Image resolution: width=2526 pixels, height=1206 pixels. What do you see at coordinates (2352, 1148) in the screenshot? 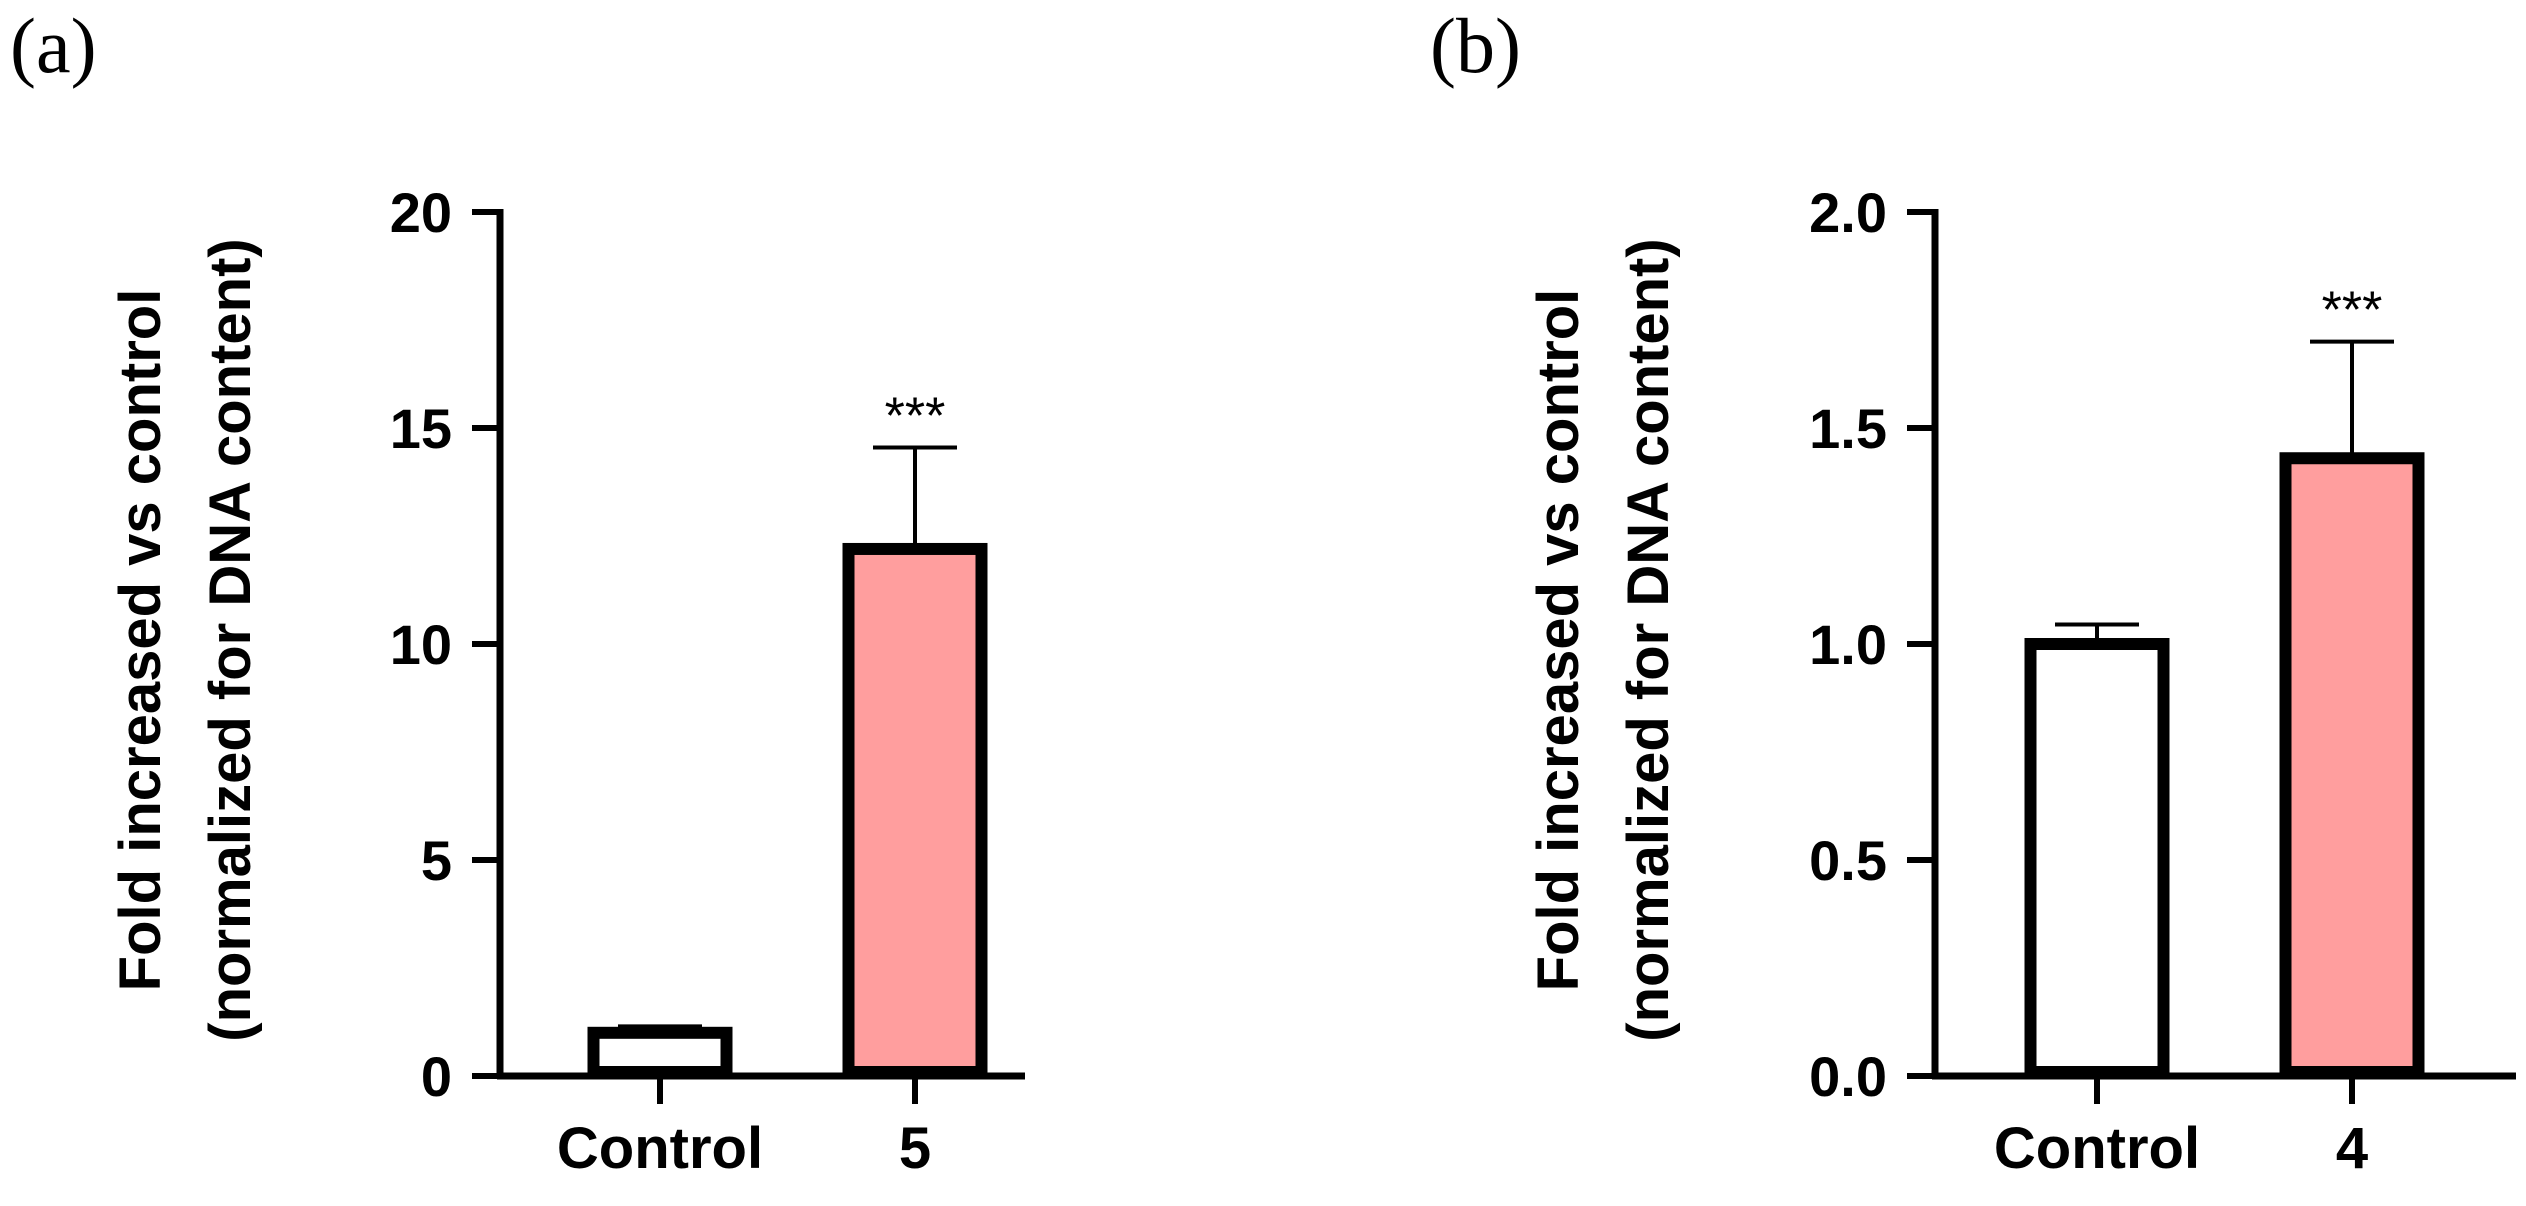
I see `panel-b-category-label-1: 4` at bounding box center [2352, 1148].